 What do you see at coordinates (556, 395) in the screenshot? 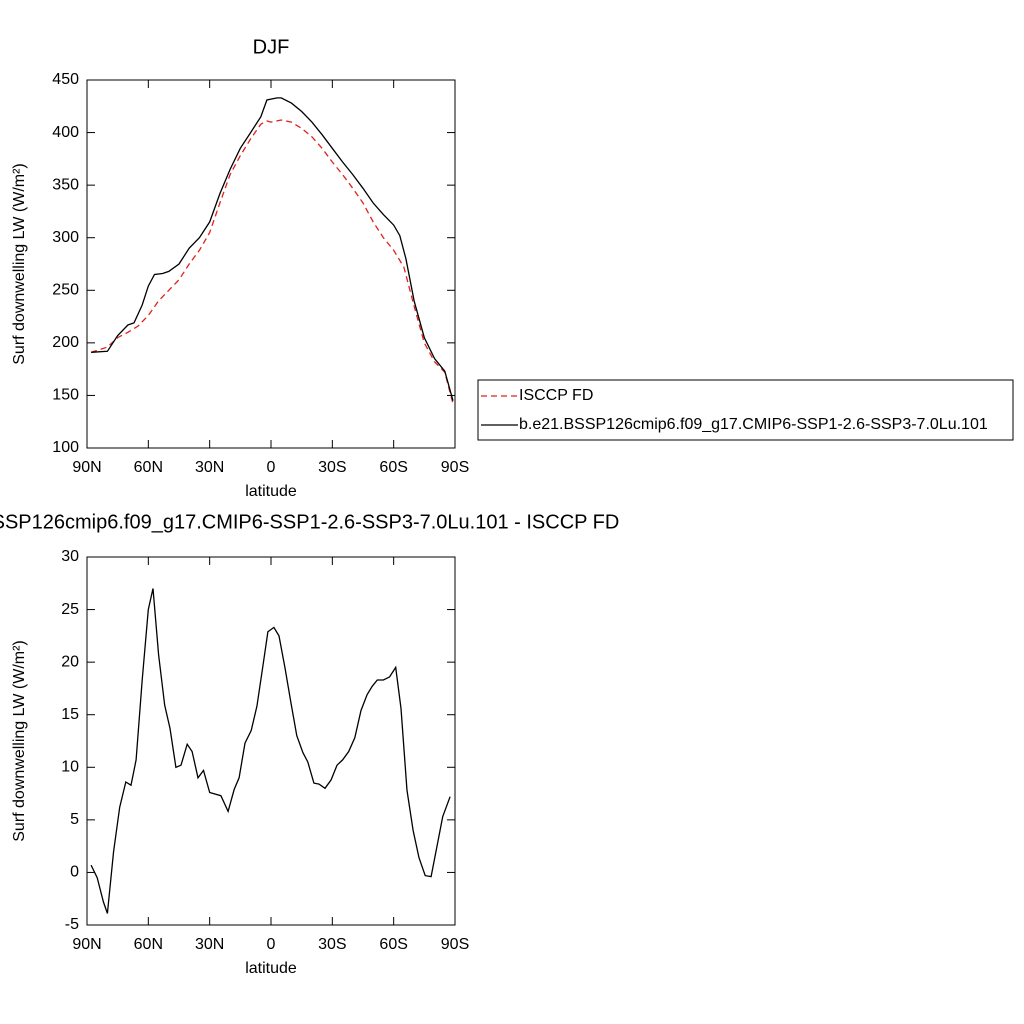
I see `legend-label: ISCCP FD` at bounding box center [556, 395].